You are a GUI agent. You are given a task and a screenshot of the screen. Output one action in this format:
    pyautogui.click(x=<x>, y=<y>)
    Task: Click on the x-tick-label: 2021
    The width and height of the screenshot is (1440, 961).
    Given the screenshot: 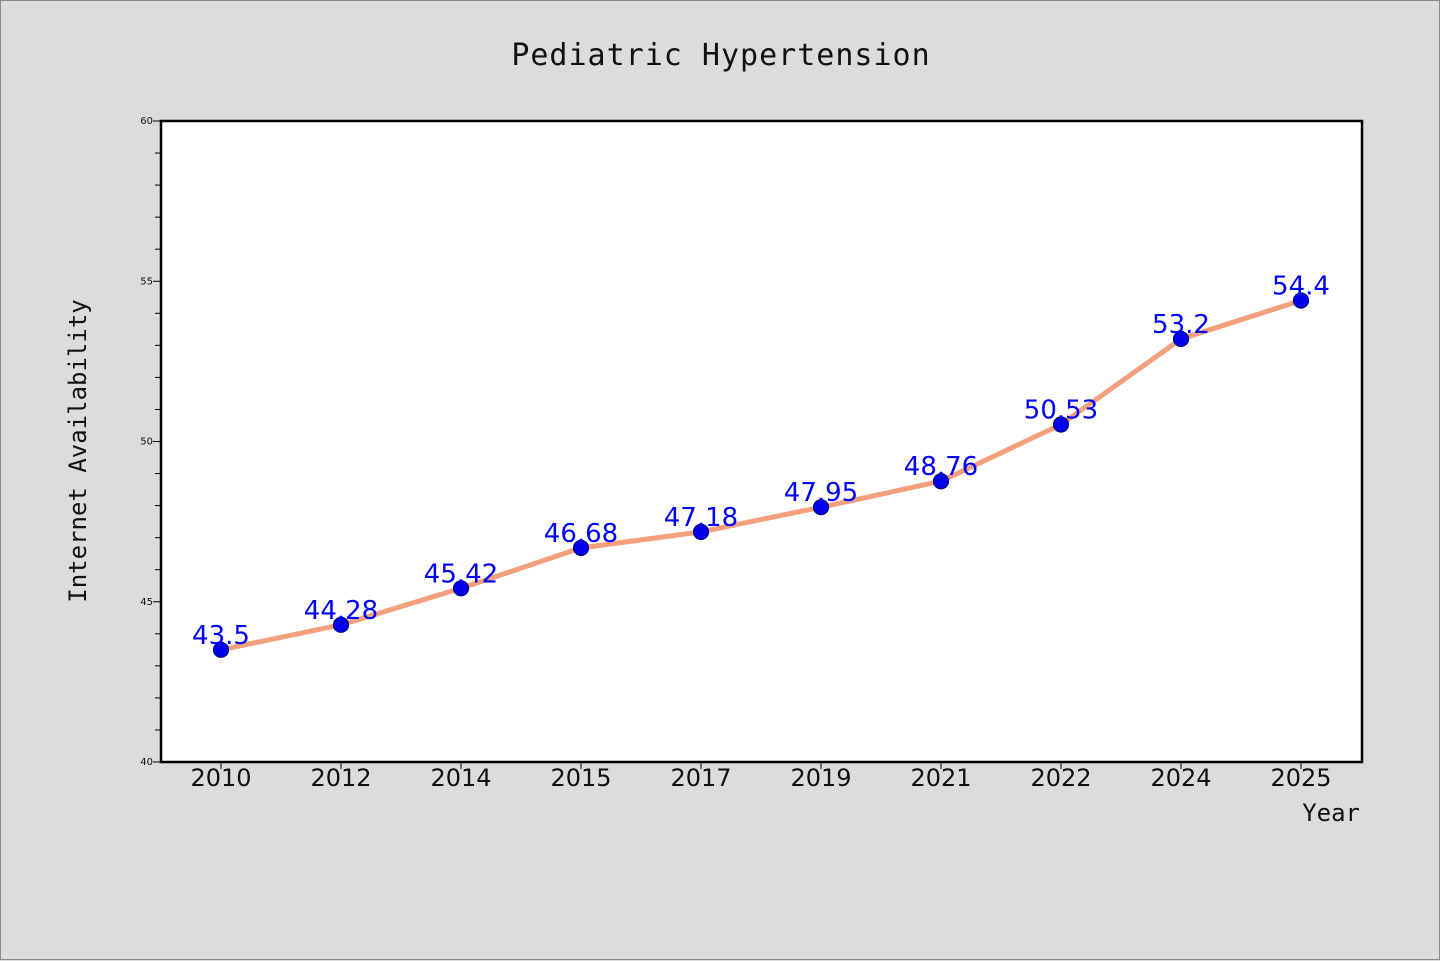 What is the action you would take?
    pyautogui.click(x=940, y=778)
    